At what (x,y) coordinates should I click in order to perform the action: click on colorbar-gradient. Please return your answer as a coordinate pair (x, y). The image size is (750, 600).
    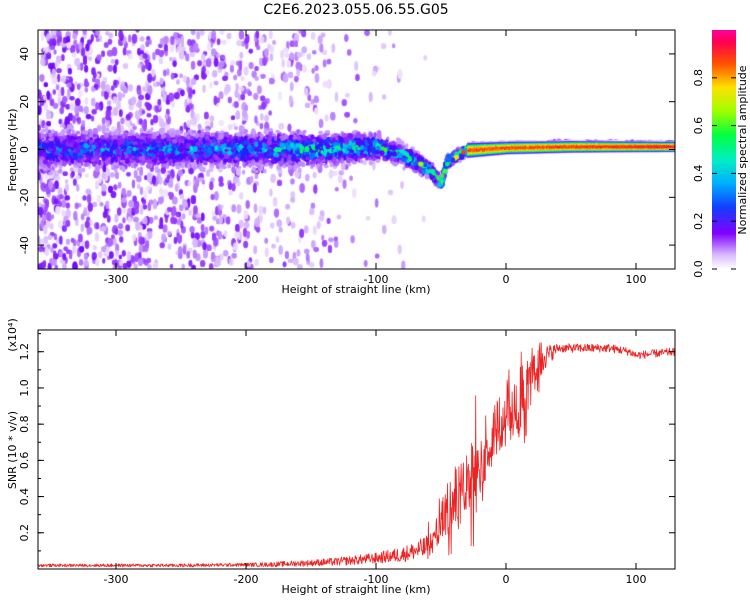
    Looking at the image, I should click on (724, 149).